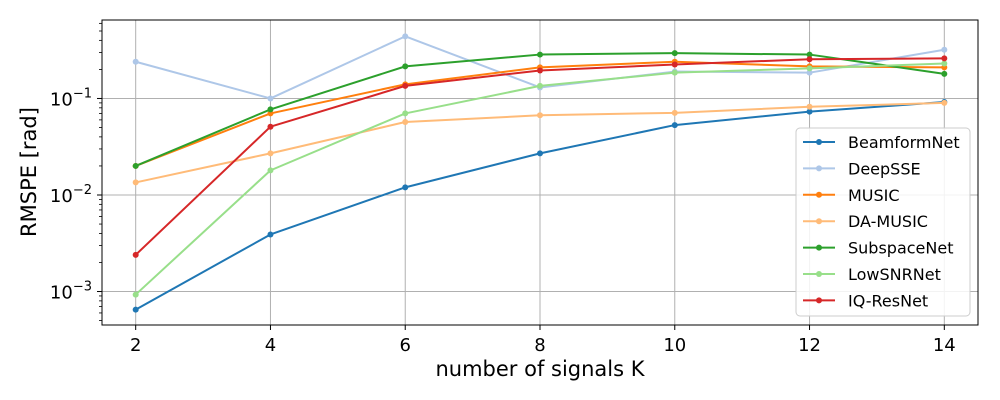  Describe the element at coordinates (405, 345) in the screenshot. I see `x-tick-label: 6` at that location.